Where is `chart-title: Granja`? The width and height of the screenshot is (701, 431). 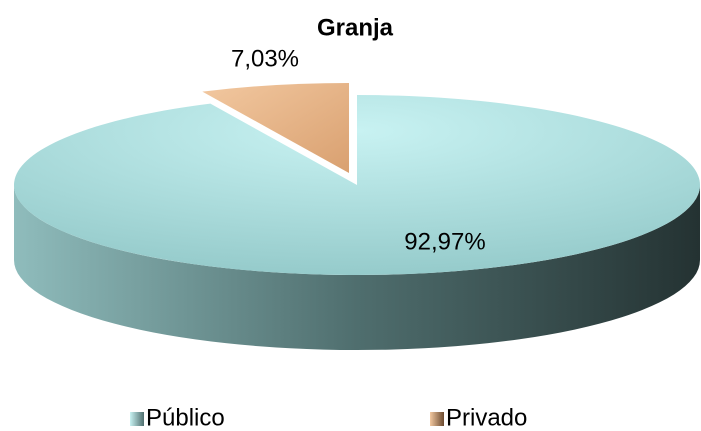 chart-title: Granja is located at coordinates (355, 27).